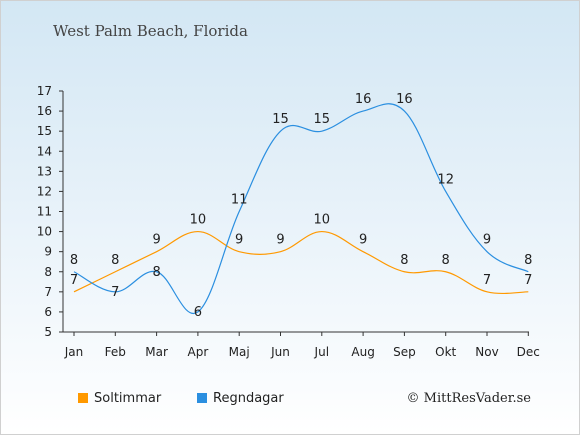 Image resolution: width=580 pixels, height=435 pixels. What do you see at coordinates (44, 232) in the screenshot?
I see `y-tick-label: 10` at bounding box center [44, 232].